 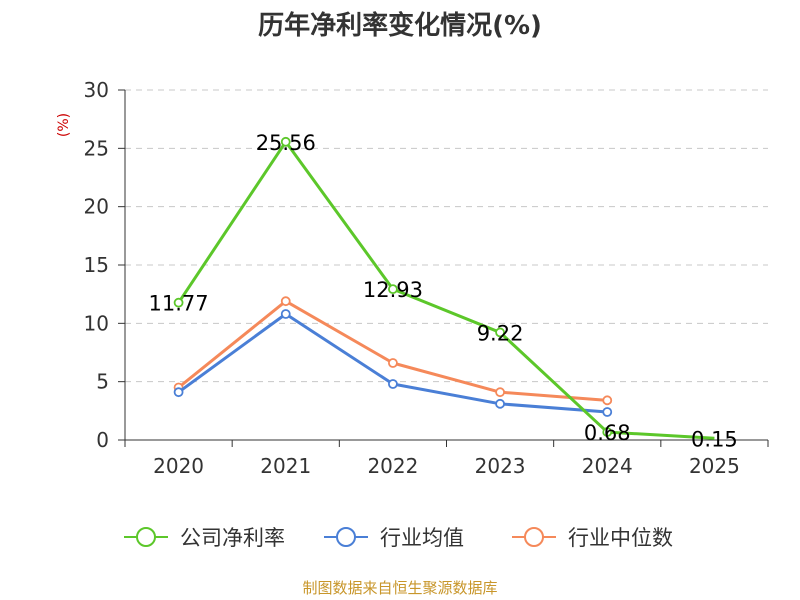 What do you see at coordinates (96, 207) in the screenshot?
I see `y-tick-label: 20` at bounding box center [96, 207].